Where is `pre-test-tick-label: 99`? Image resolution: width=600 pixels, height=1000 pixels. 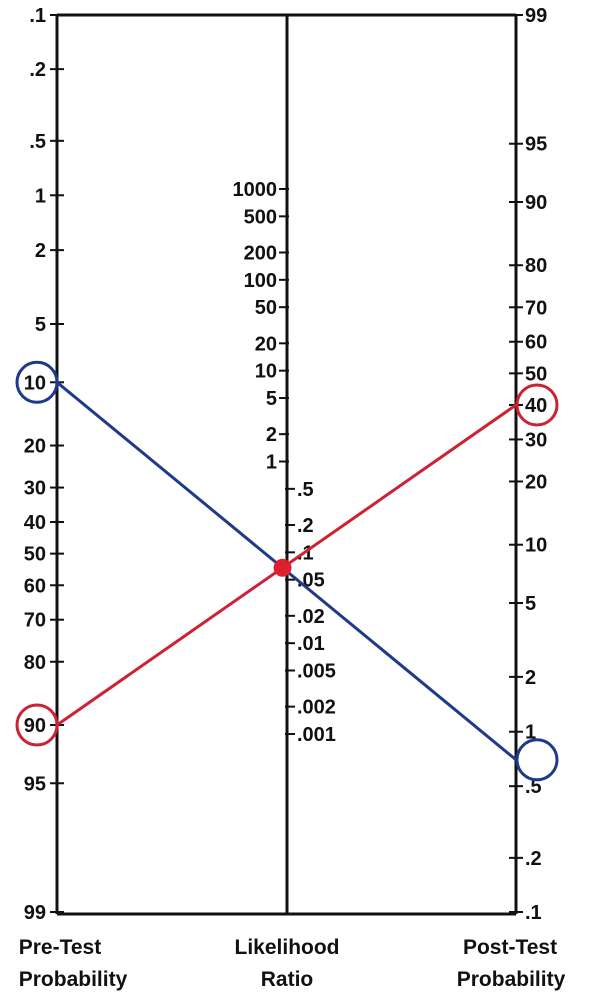
pre-test-tick-label: 99 is located at coordinates (35, 913).